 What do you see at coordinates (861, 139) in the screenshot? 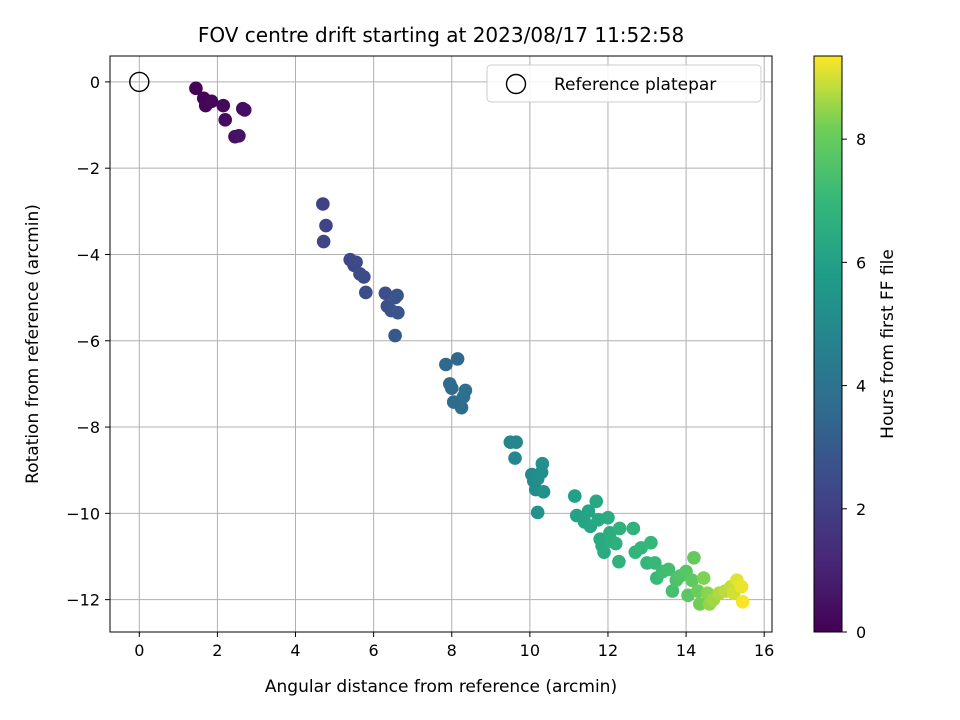
I see `colorbar-tick-label: 8` at bounding box center [861, 139].